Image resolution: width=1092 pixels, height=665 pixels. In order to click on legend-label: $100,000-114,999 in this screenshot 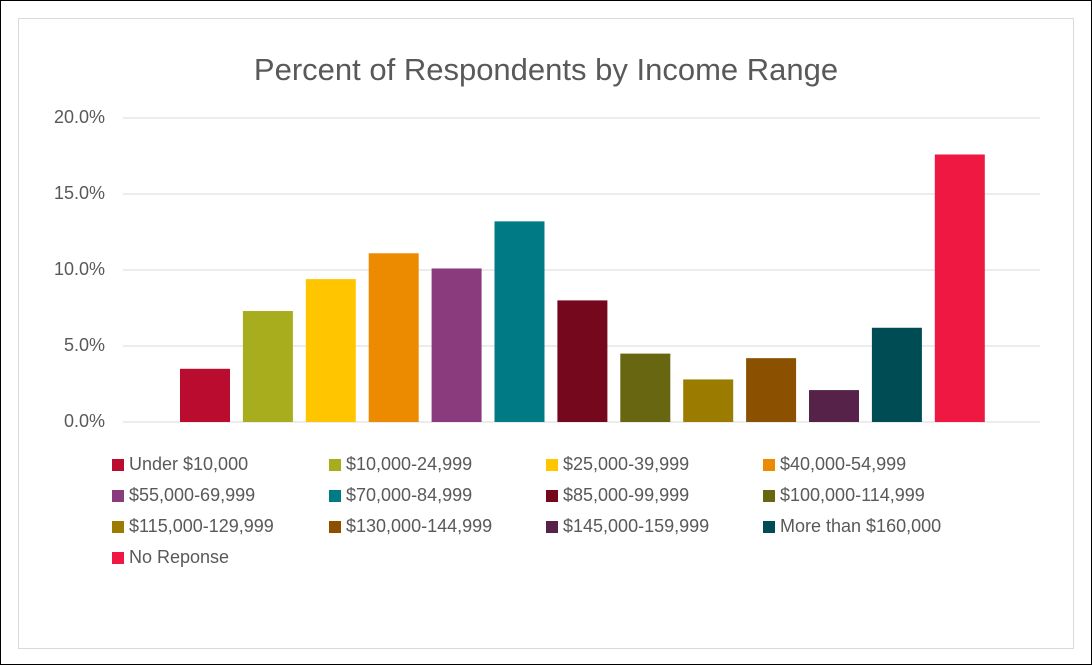, I will do `click(852, 495)`.